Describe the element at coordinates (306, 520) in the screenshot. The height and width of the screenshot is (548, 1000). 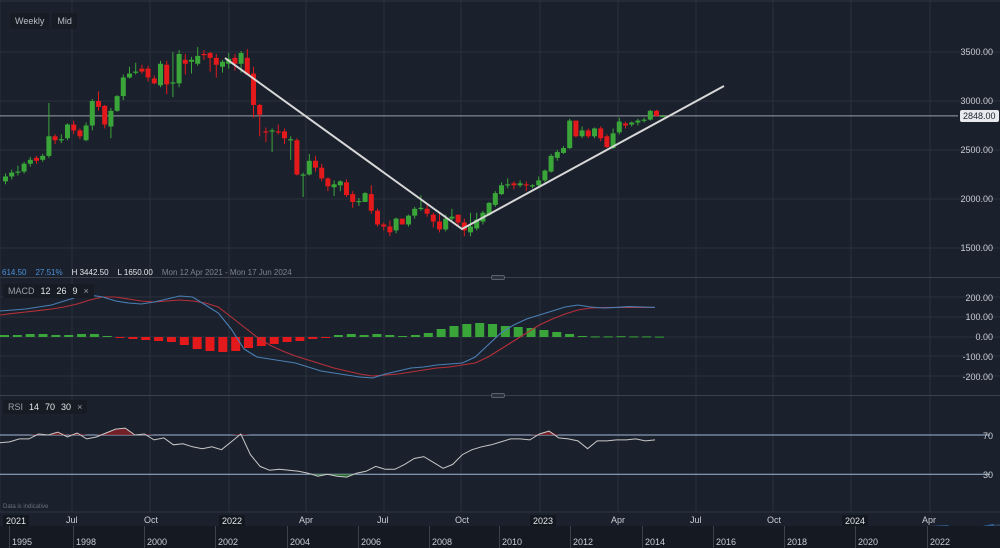
I see `time-axis-label: Apr` at that location.